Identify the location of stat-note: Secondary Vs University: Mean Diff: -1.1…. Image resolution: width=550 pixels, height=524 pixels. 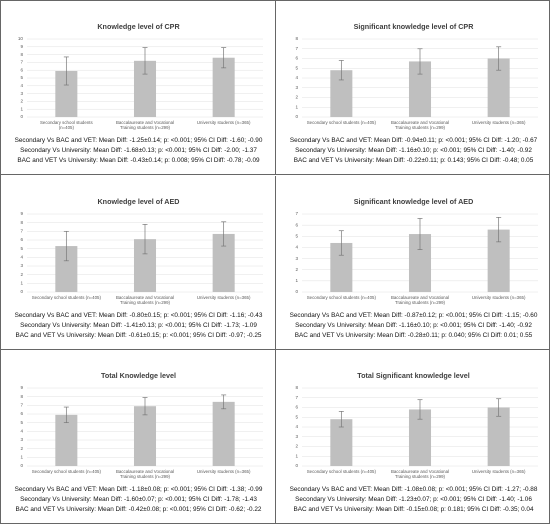
(413, 325).